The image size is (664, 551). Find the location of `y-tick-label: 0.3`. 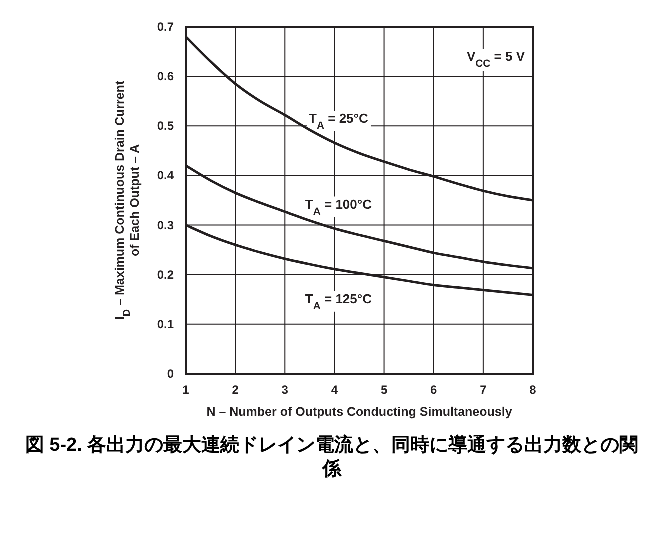

y-tick-label: 0.3 is located at coordinates (165, 225).